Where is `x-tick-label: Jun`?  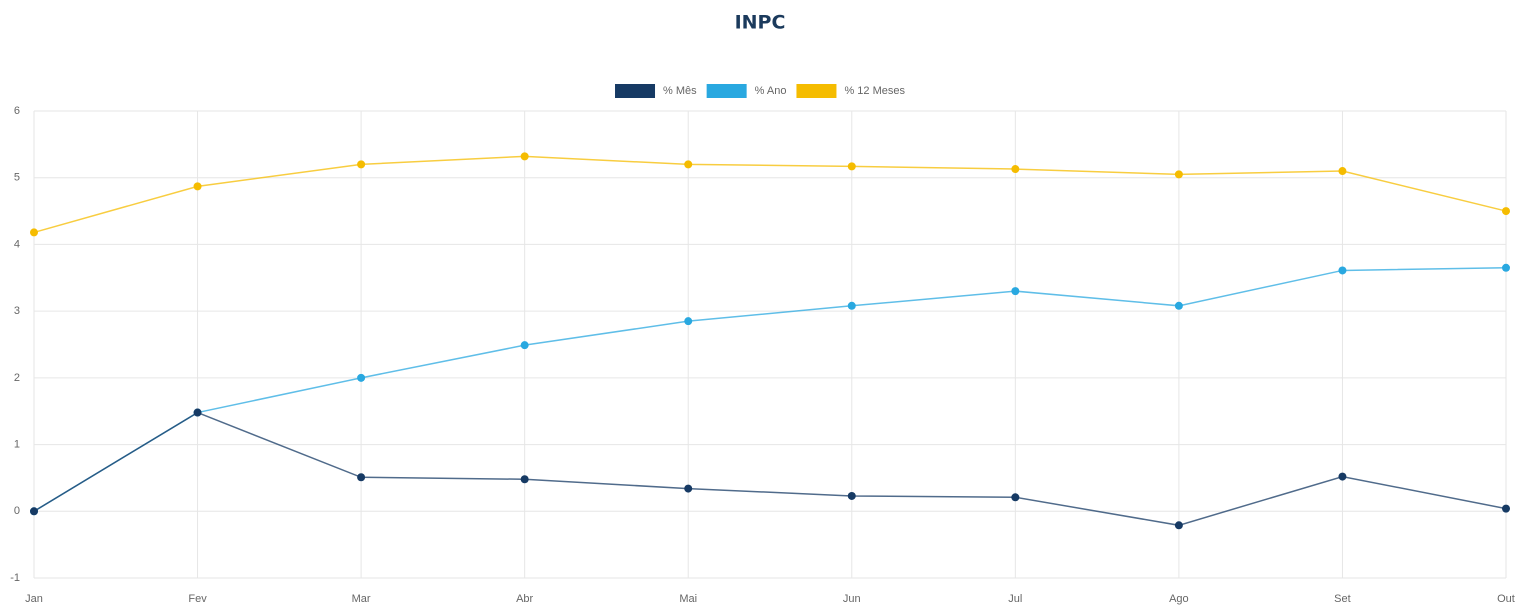 x-tick-label: Jun is located at coordinates (852, 599).